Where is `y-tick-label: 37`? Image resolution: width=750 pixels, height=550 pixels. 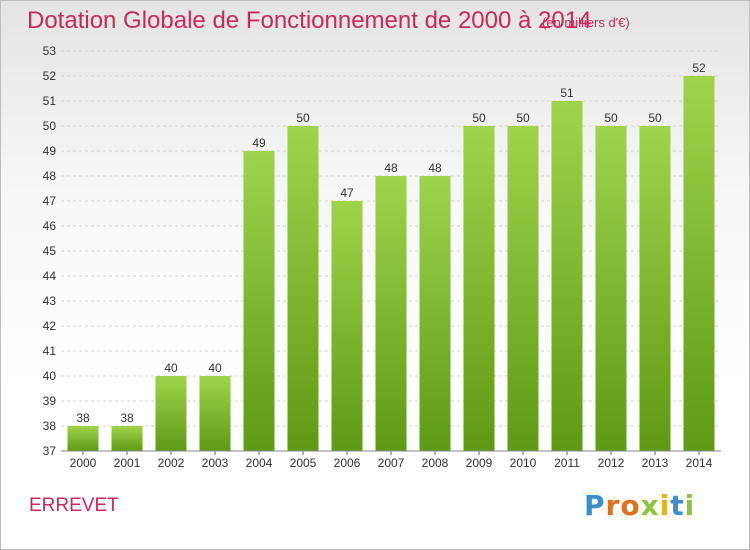
y-tick-label: 37 is located at coordinates (50, 451).